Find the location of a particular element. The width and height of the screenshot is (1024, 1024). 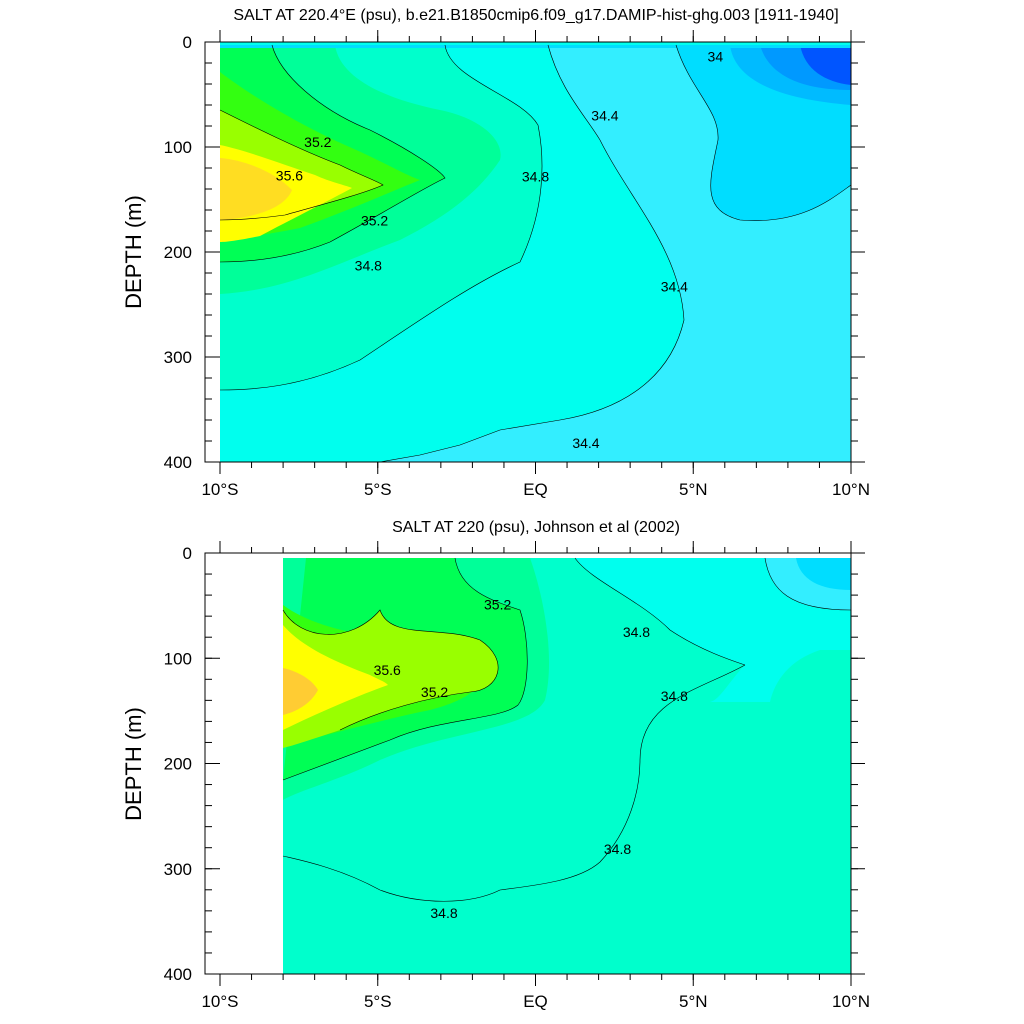

top-fill-36_0-region is located at coordinates (256, 189).